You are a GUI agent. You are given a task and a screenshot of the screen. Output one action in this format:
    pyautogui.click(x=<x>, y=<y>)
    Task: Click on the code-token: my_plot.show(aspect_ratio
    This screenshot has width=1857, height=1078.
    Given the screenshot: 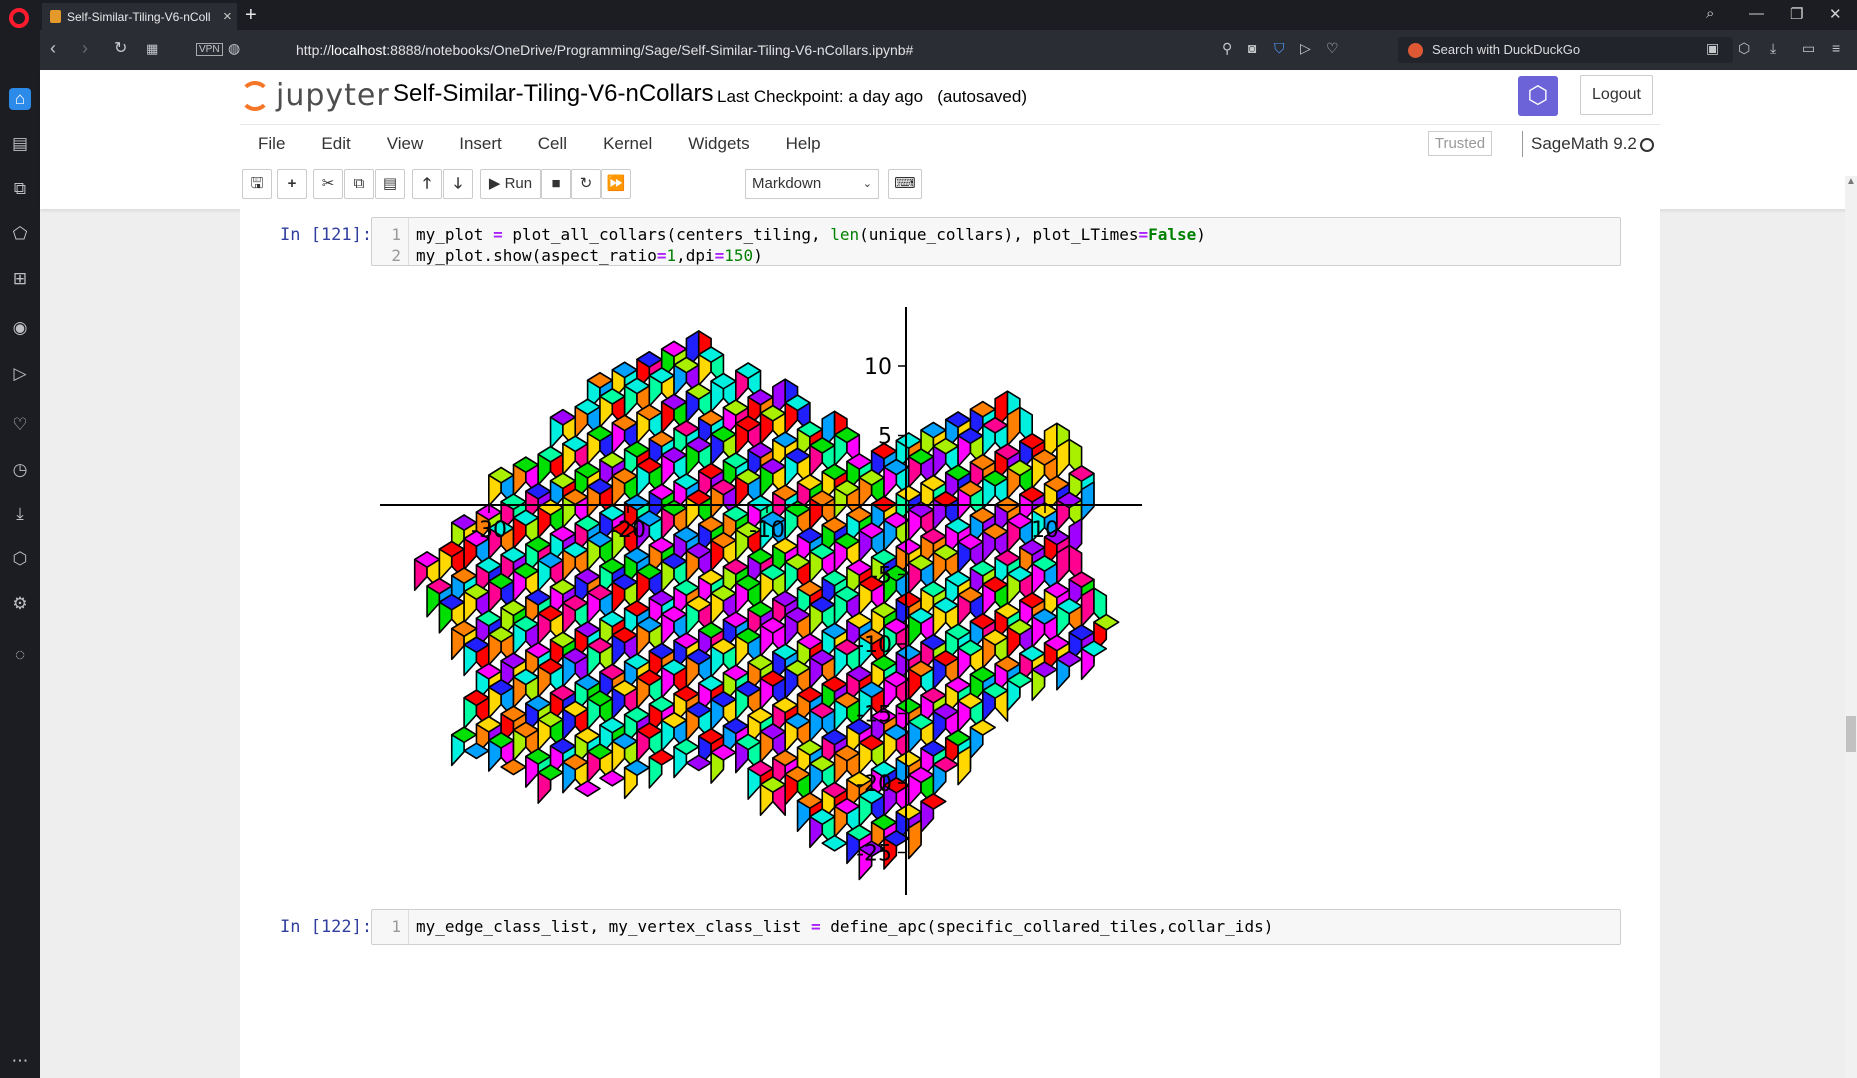 What is the action you would take?
    pyautogui.click(x=536, y=255)
    